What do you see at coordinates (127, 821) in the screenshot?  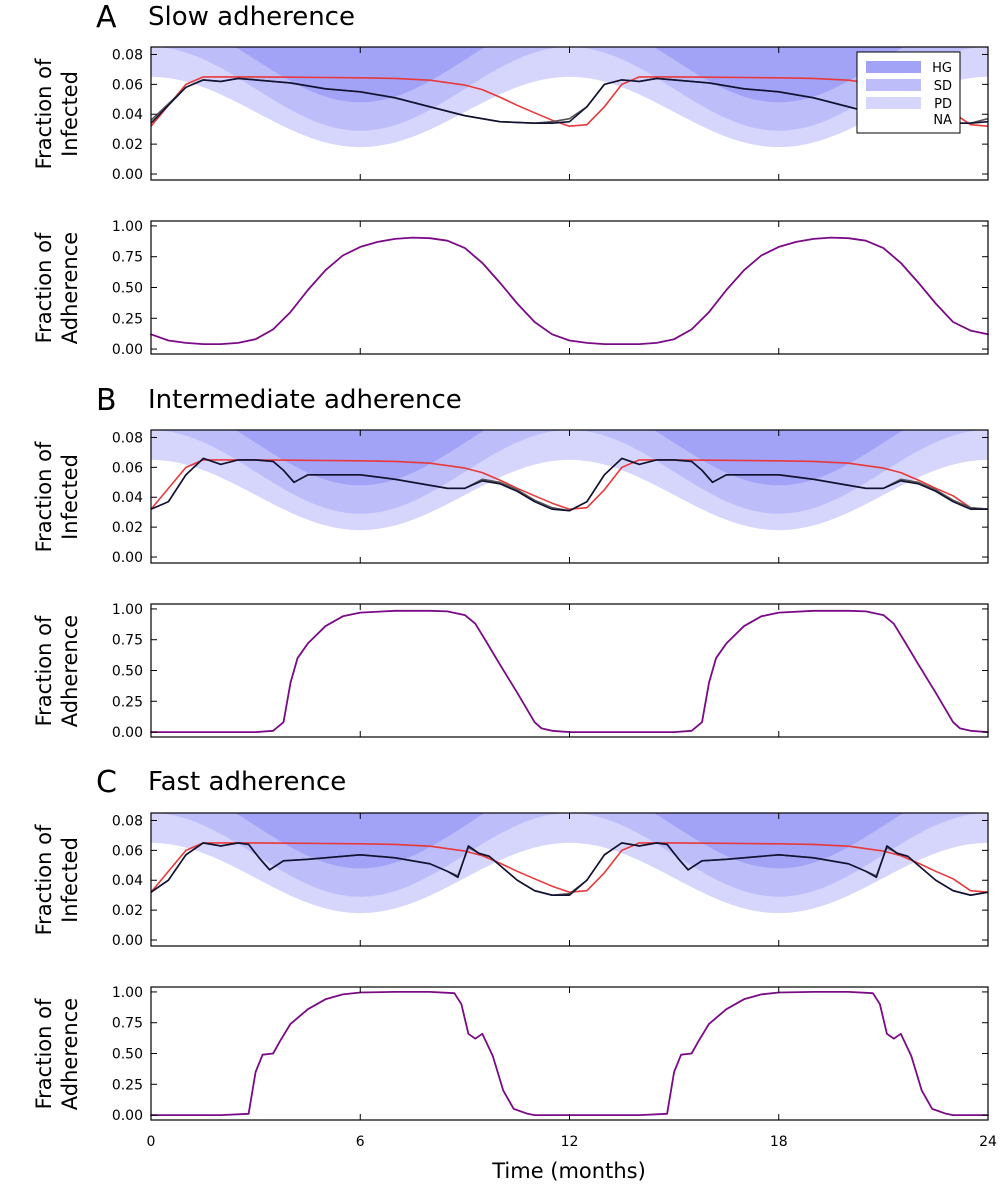 I see `ytick-label-C-infected-4: 0.08` at bounding box center [127, 821].